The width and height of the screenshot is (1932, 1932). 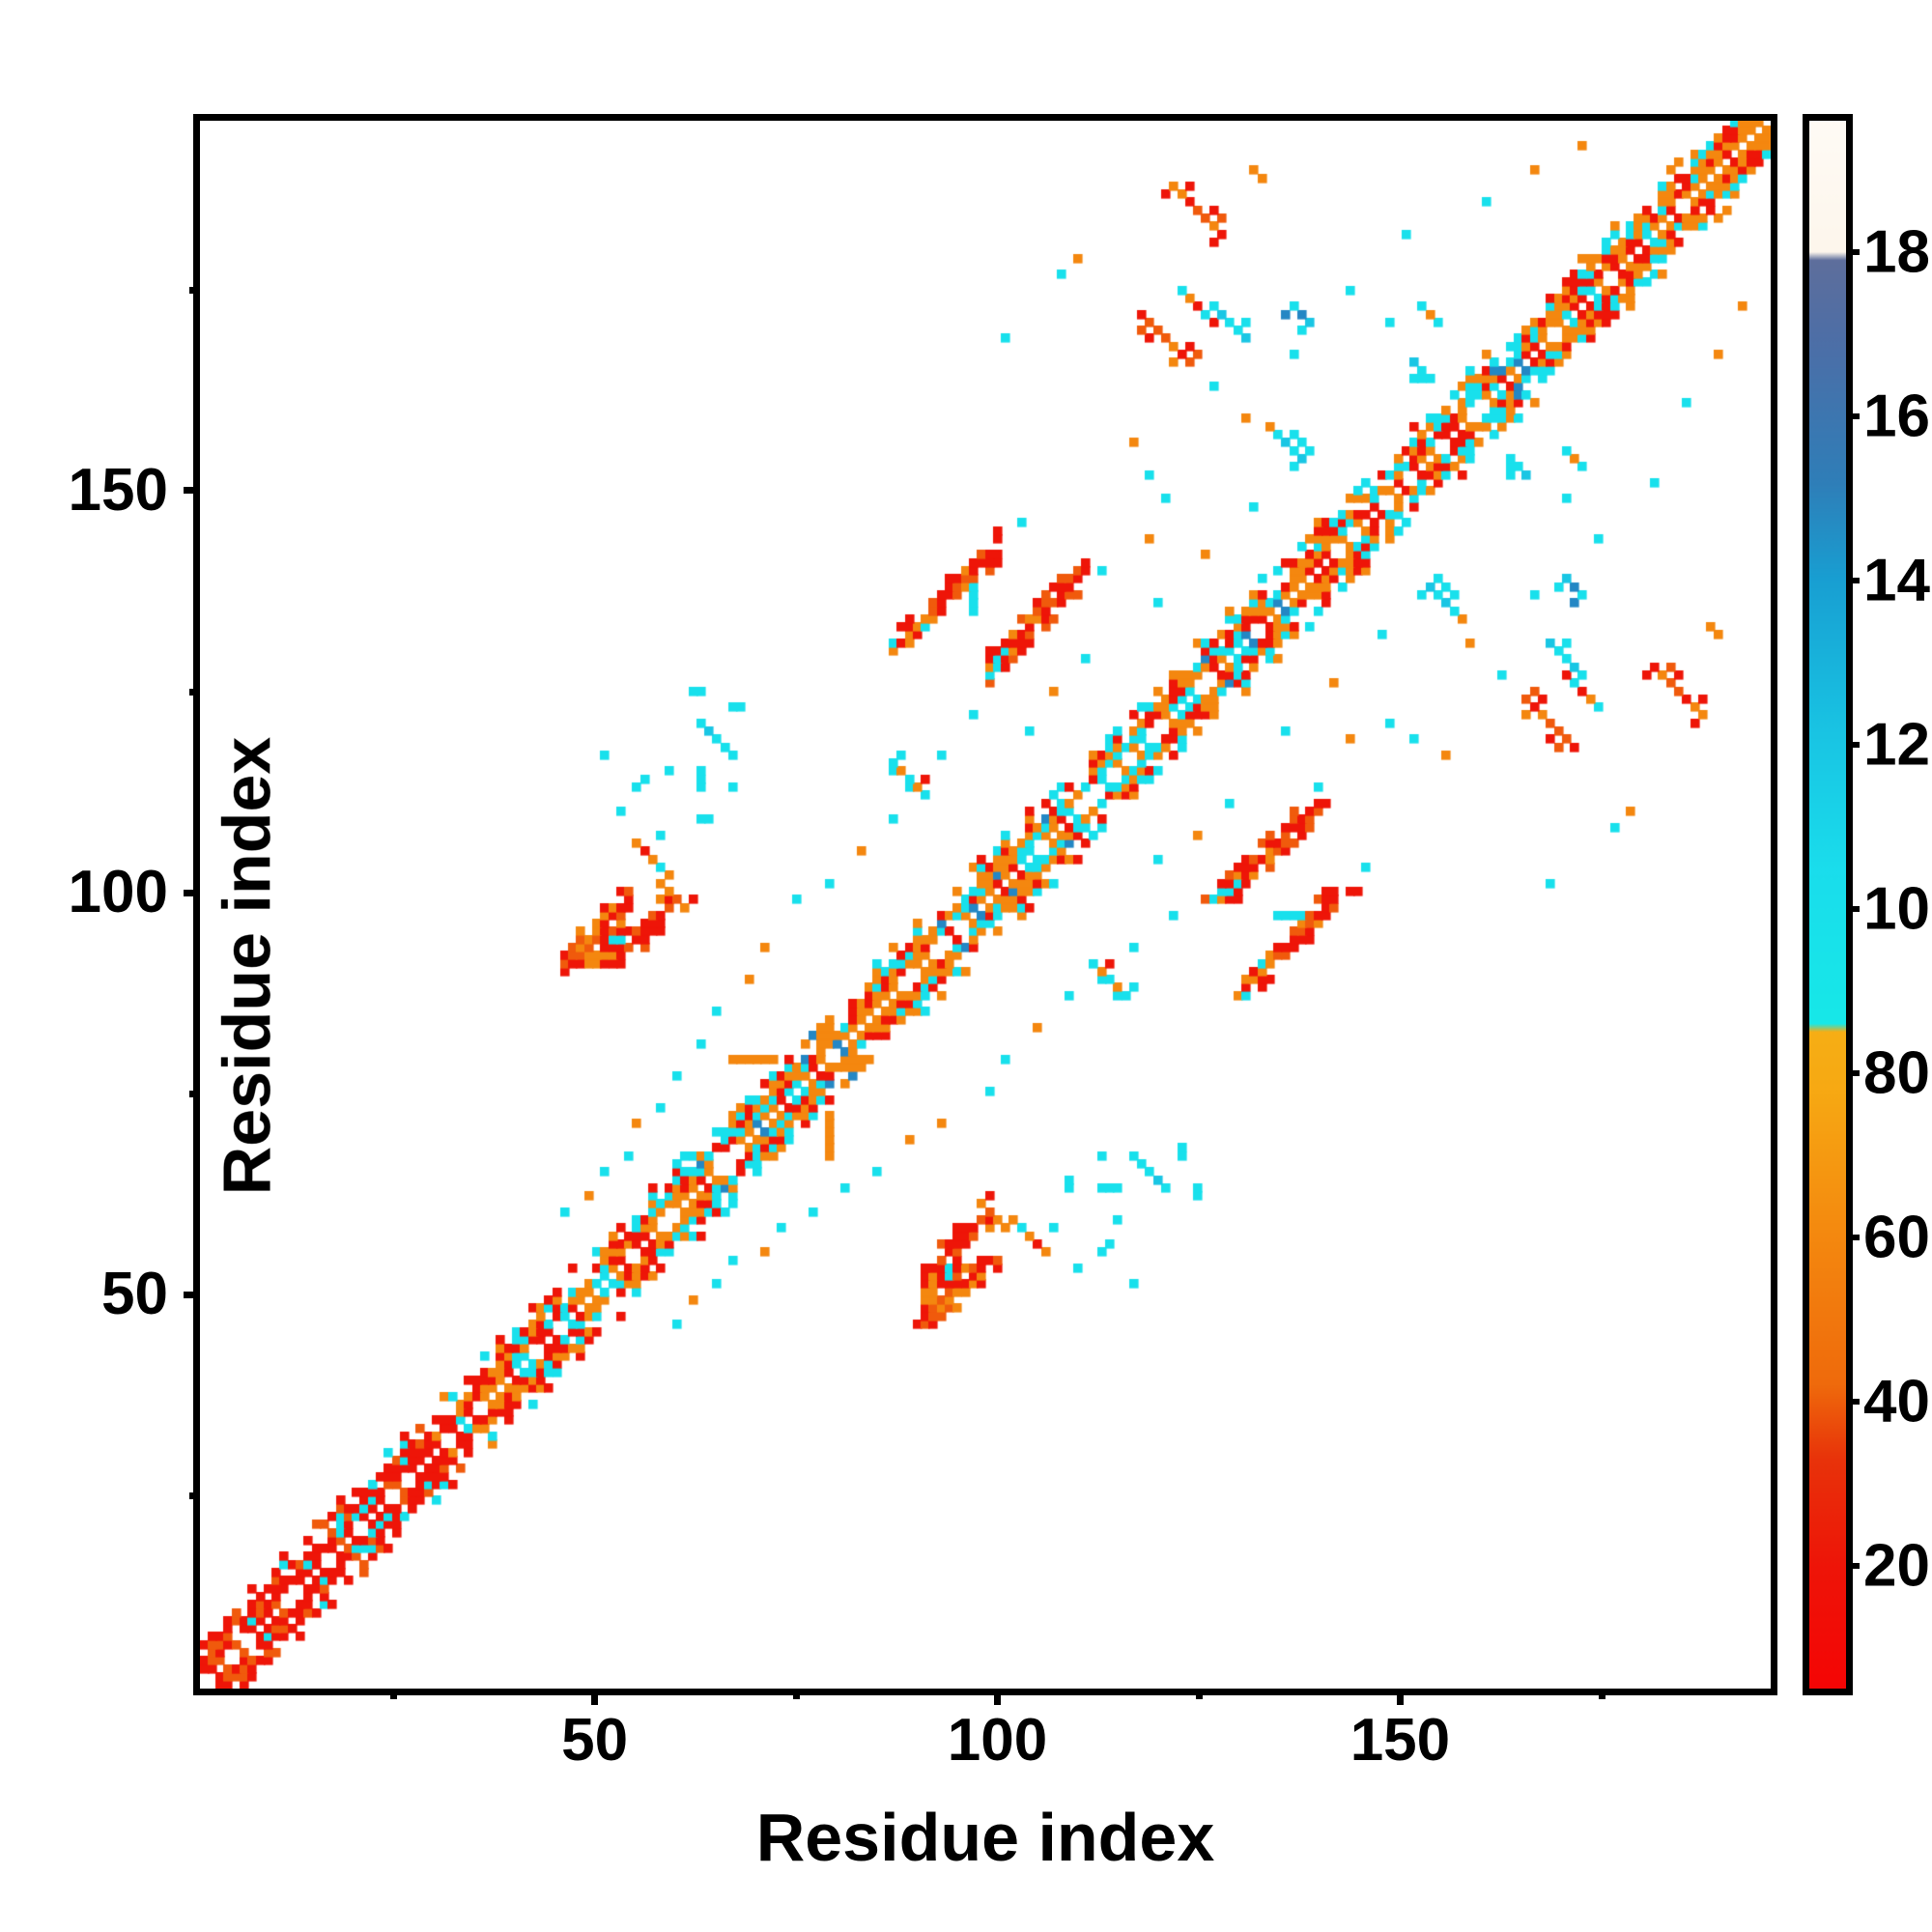 I want to click on colorbar-tick-label-80: 80, so click(x=1896, y=1073).